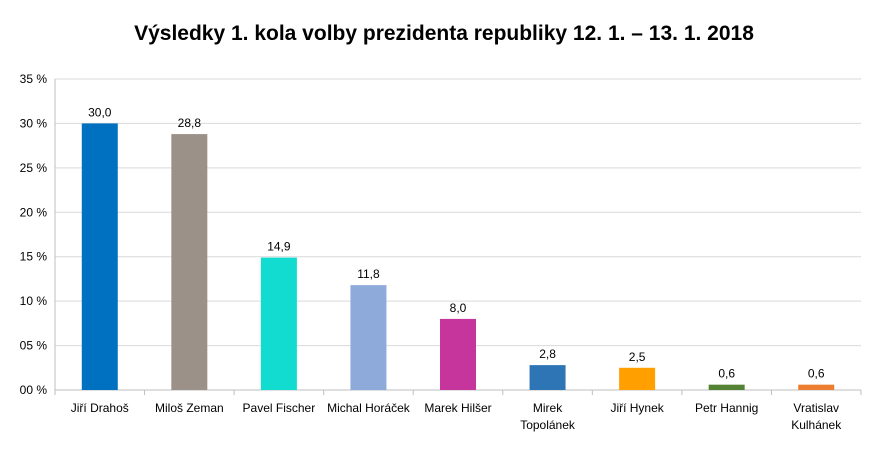 The height and width of the screenshot is (456, 888). I want to click on x-tick-label: Vratislav Kulhánek, so click(816, 416).